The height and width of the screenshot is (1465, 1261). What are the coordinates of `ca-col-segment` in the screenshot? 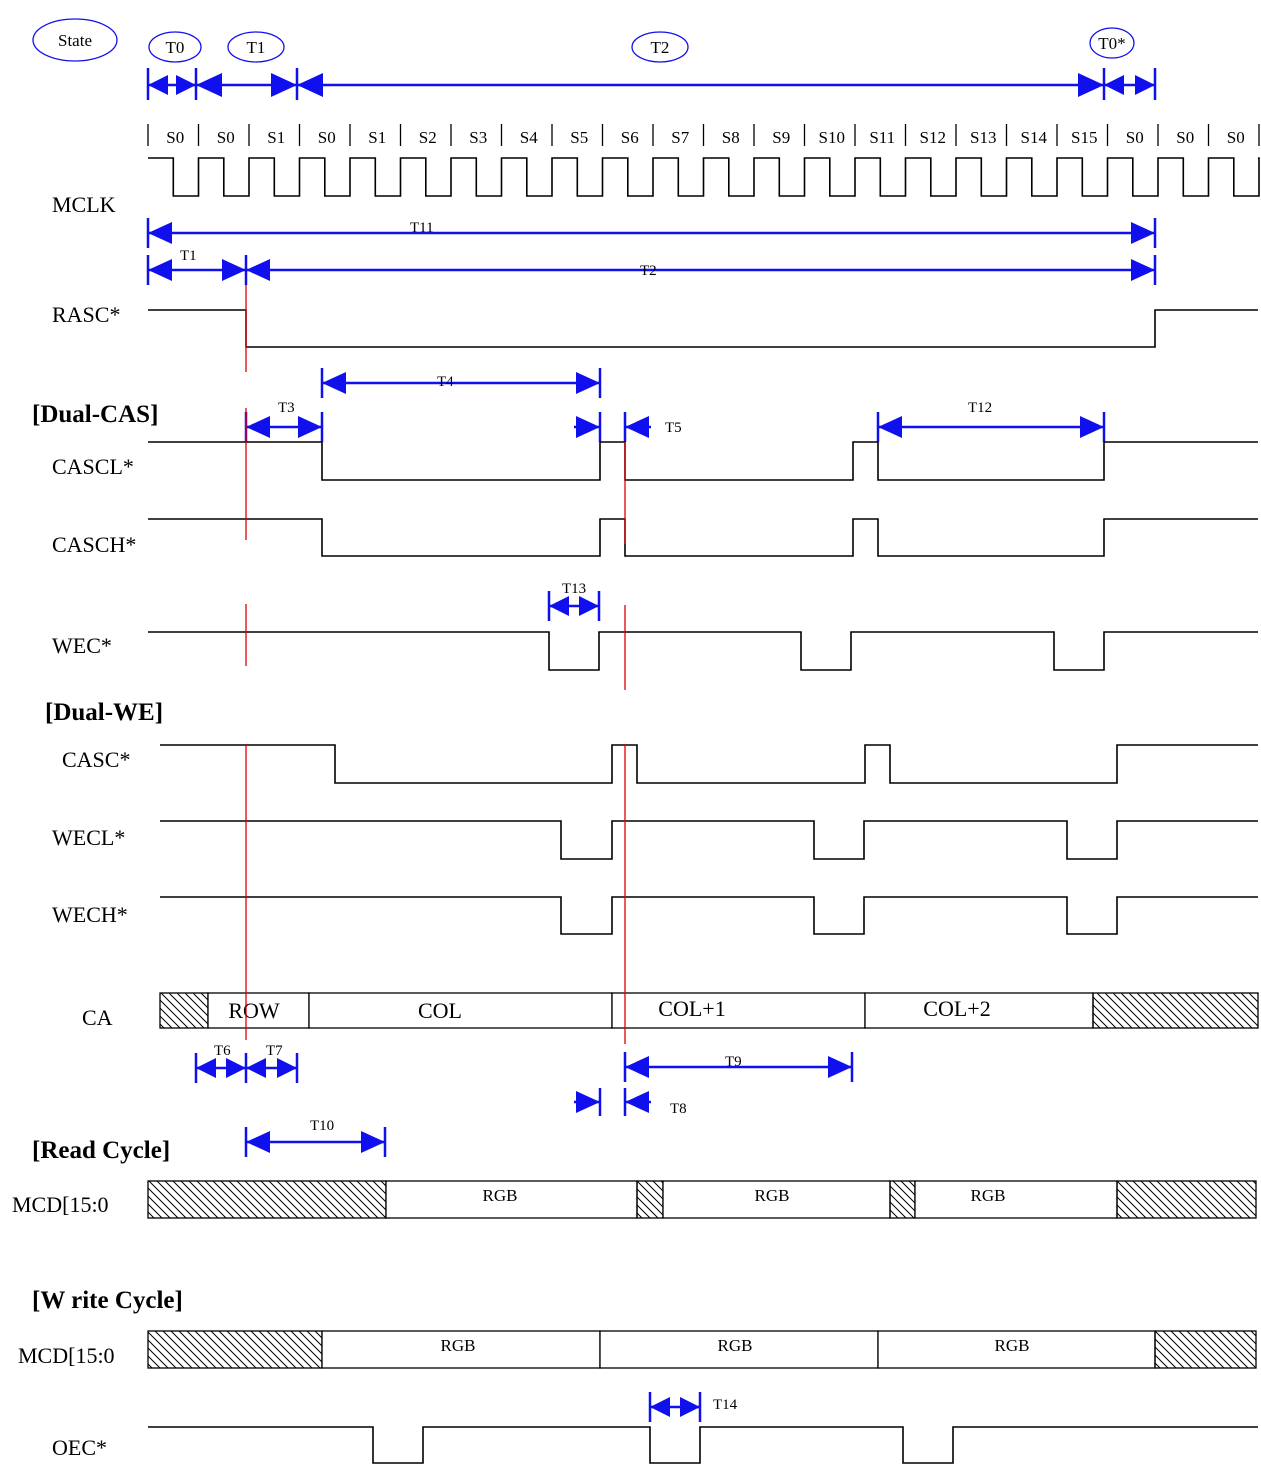 It's located at (460, 1010).